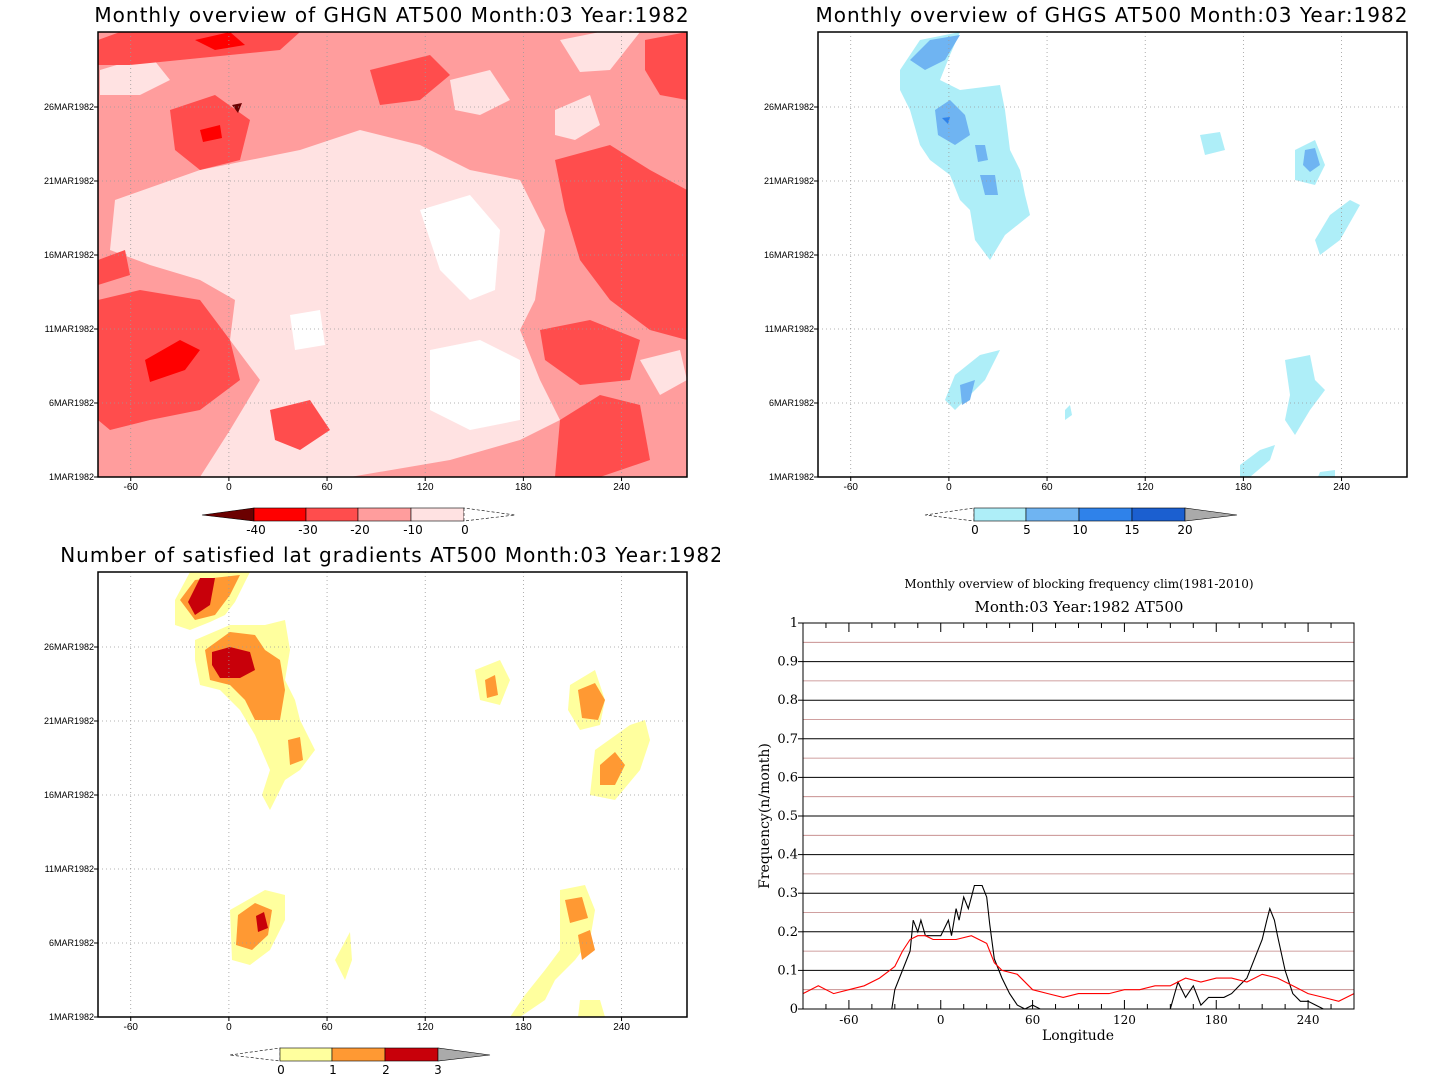 This screenshot has height=1091, width=1440. What do you see at coordinates (1027, 530) in the screenshot?
I see `cb-label: 5` at bounding box center [1027, 530].